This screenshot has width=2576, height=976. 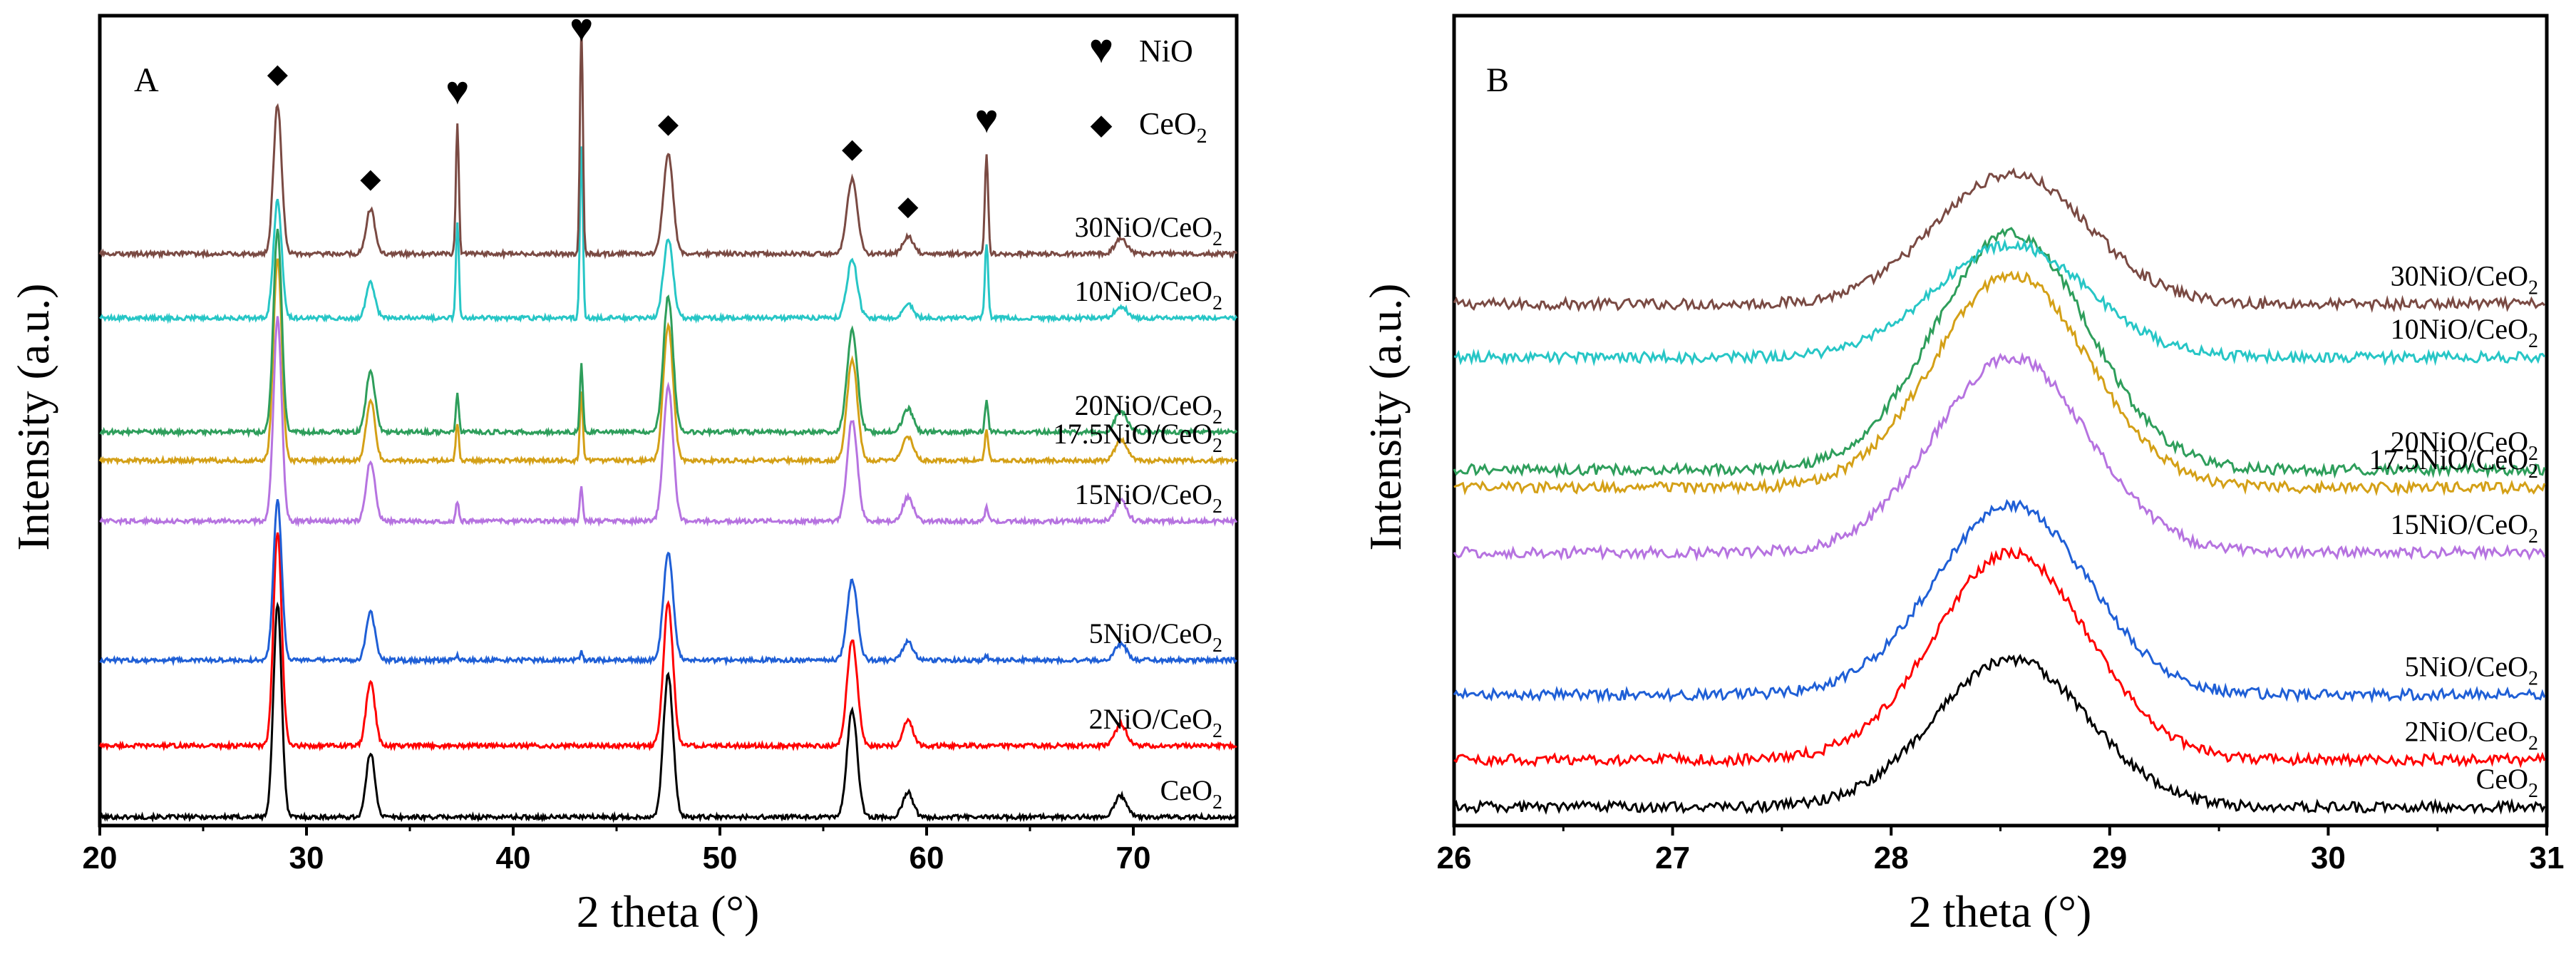 What do you see at coordinates (2328, 858) in the screenshot?
I see `panel-b-x-tick-label-30: 30` at bounding box center [2328, 858].